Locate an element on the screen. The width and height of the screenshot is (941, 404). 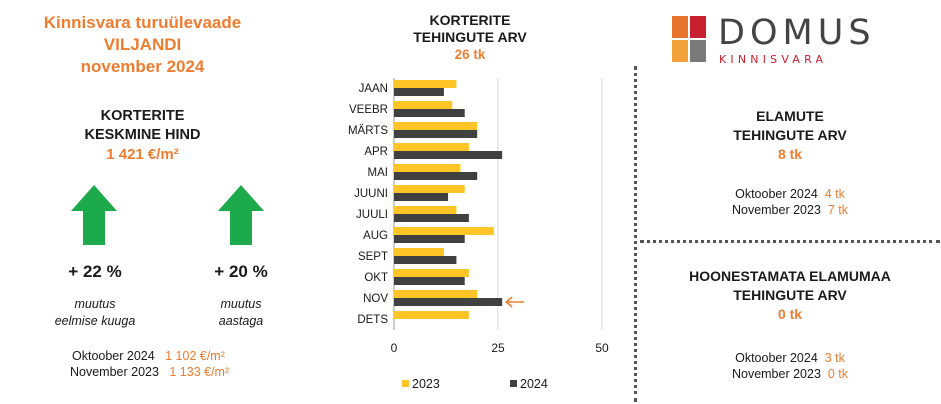
highlight-arrow-icon is located at coordinates (514, 302).